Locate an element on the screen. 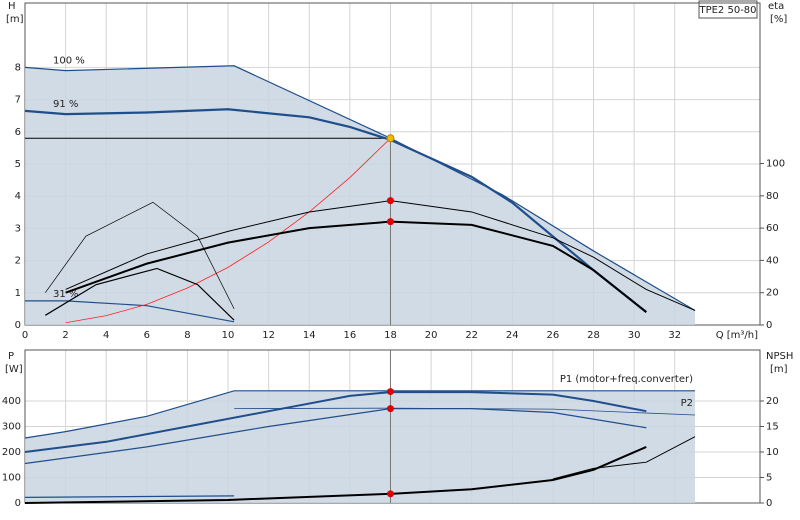 The height and width of the screenshot is (520, 800). y-tick-label: 100 is located at coordinates (11, 478).